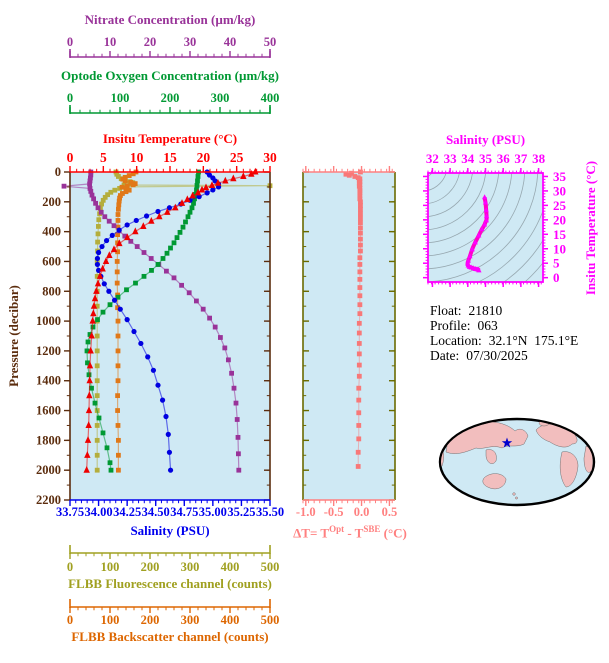 This screenshot has height=663, width=609. What do you see at coordinates (241, 512) in the screenshot?
I see `svg-text: 35.25` at bounding box center [241, 512].